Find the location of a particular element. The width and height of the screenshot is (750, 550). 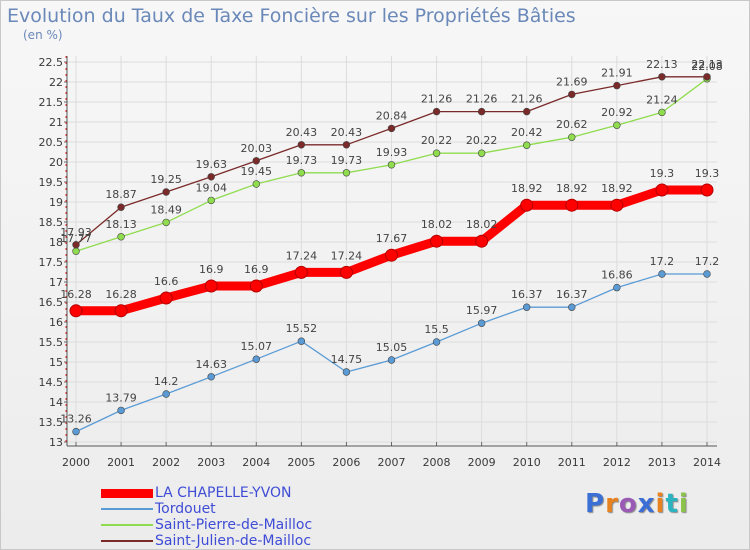

y-tick-label: 16.5 is located at coordinates (51, 302).